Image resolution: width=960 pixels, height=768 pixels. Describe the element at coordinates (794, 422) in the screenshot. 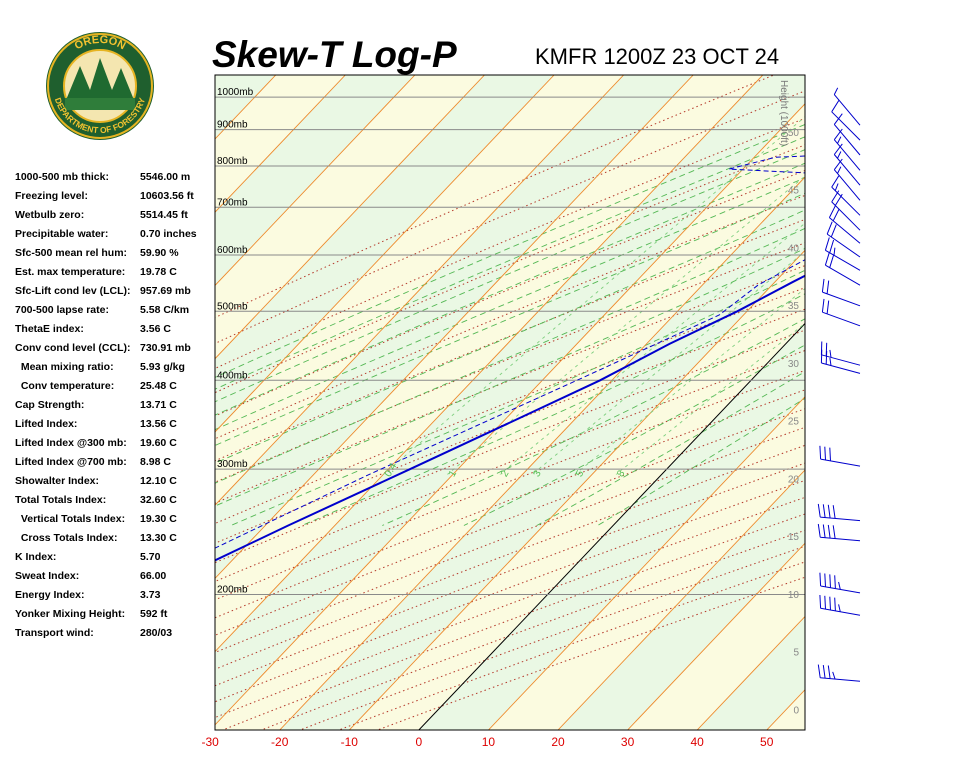

I see `y2-tick-label: 25` at that location.